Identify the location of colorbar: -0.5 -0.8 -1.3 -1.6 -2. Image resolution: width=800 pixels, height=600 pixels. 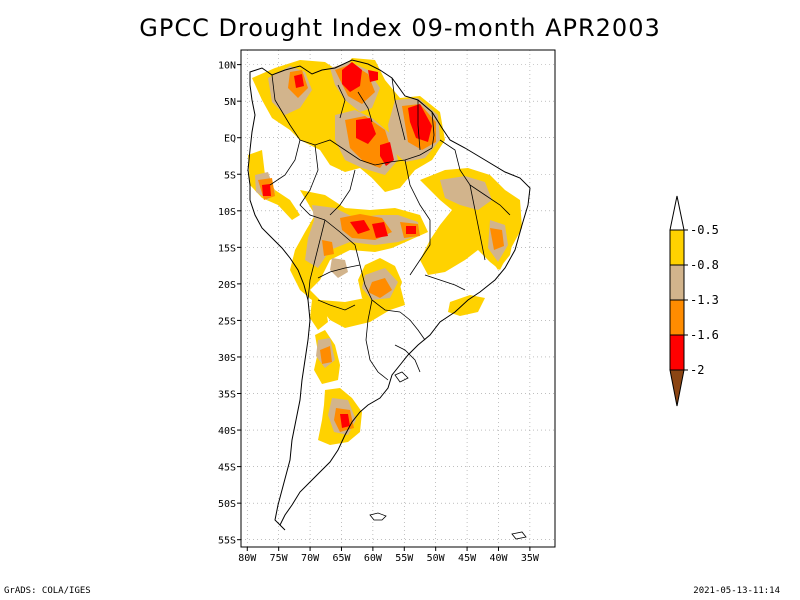
(694, 301).